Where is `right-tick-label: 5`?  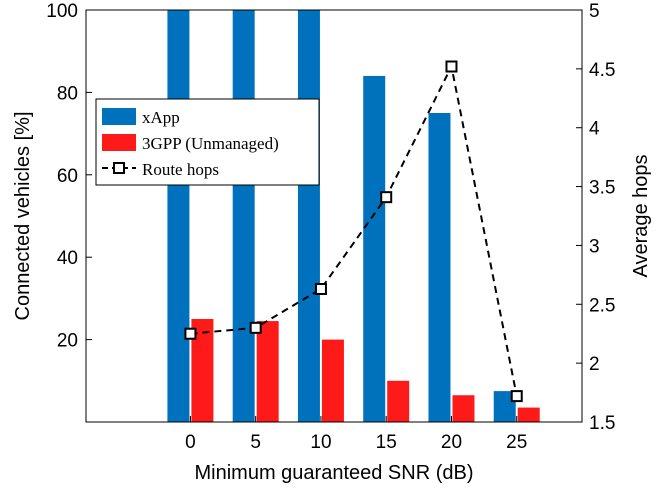 right-tick-label: 5 is located at coordinates (594, 11).